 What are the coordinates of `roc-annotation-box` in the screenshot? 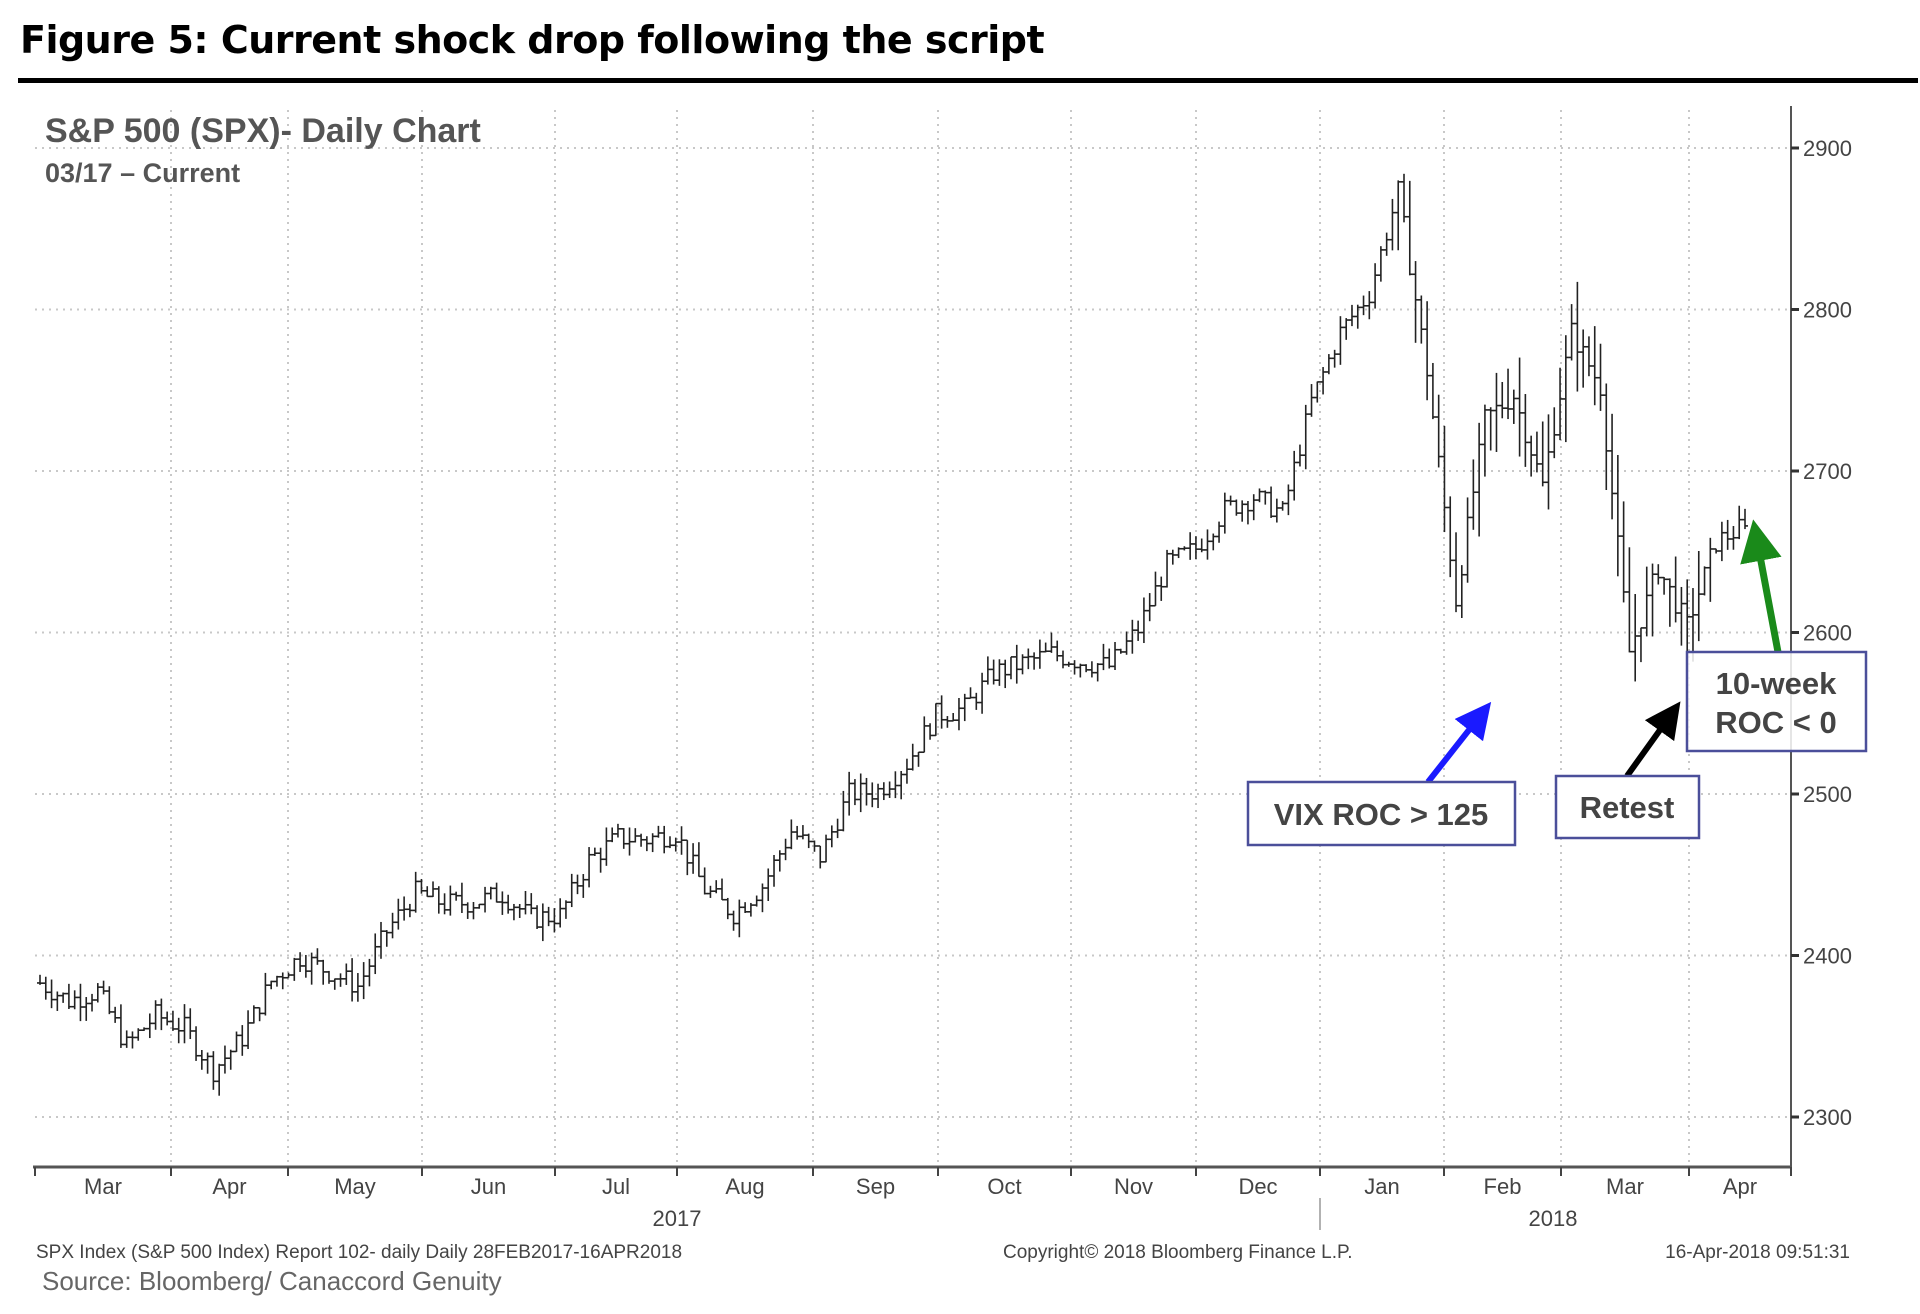 It's located at (1776, 701).